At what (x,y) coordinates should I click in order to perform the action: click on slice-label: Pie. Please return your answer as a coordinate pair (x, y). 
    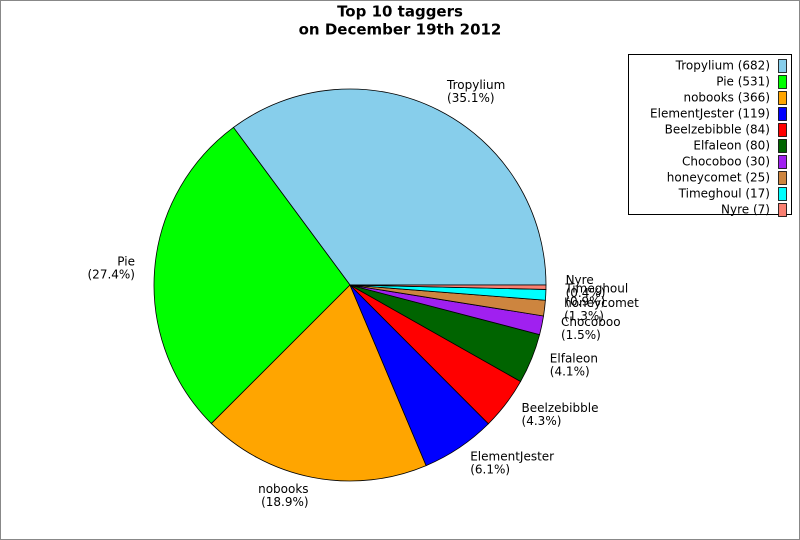
    Looking at the image, I should click on (126, 261).